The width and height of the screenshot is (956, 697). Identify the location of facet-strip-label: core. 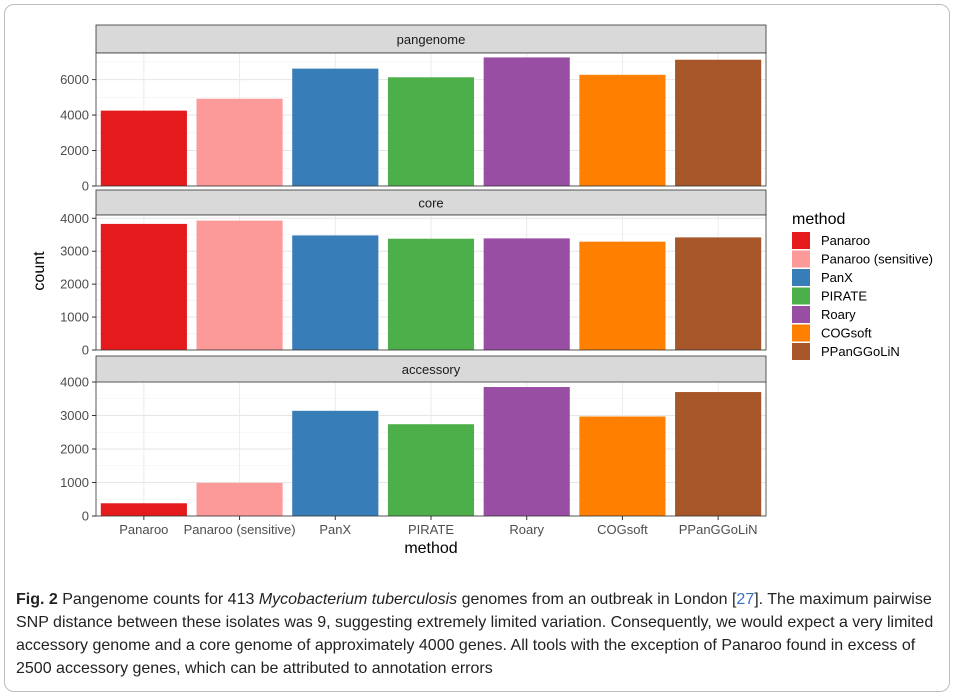
(430, 203).